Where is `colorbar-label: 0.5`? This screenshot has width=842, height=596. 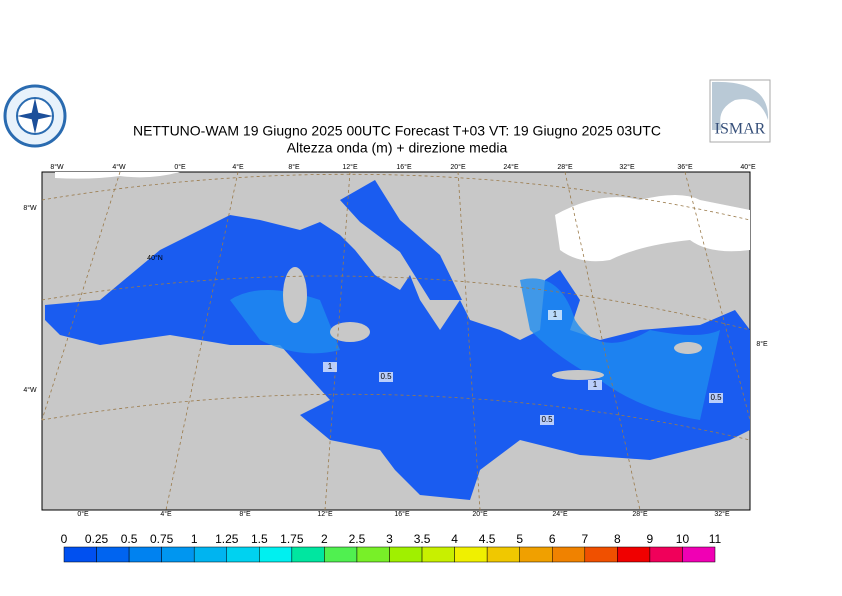 colorbar-label: 0.5 is located at coordinates (129, 539).